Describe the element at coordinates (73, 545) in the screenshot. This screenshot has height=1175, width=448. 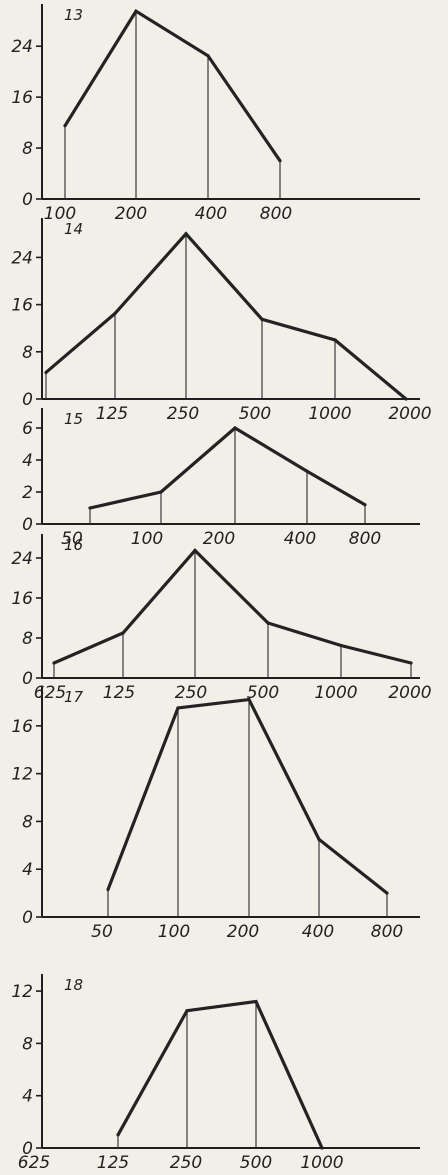
I see `panel-number: 16` at that location.